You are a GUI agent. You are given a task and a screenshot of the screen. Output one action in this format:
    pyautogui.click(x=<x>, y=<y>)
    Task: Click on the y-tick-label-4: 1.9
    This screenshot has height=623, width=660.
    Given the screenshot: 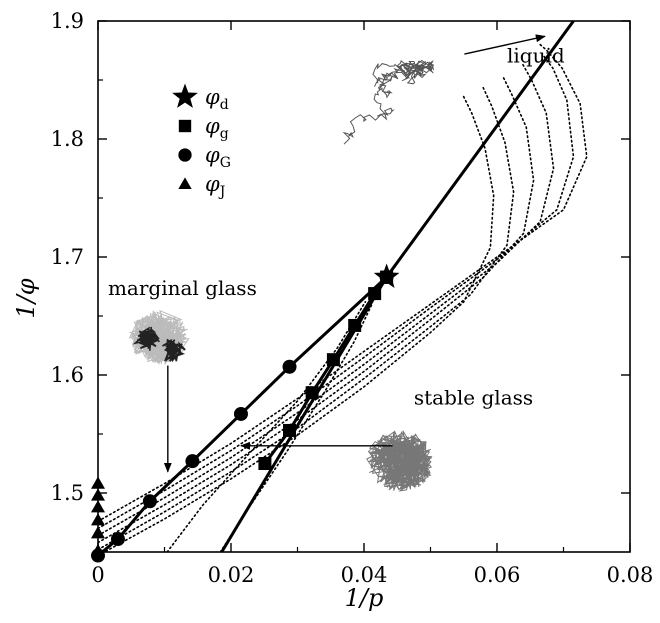 What is the action you would take?
    pyautogui.click(x=67, y=21)
    